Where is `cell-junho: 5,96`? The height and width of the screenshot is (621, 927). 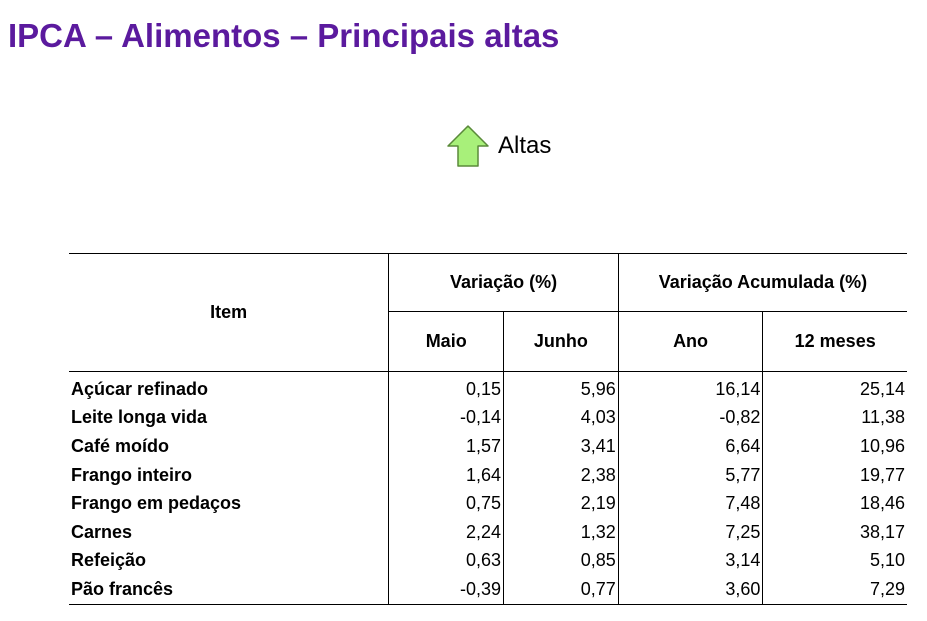
cell-junho: 5,96 is located at coordinates (561, 387).